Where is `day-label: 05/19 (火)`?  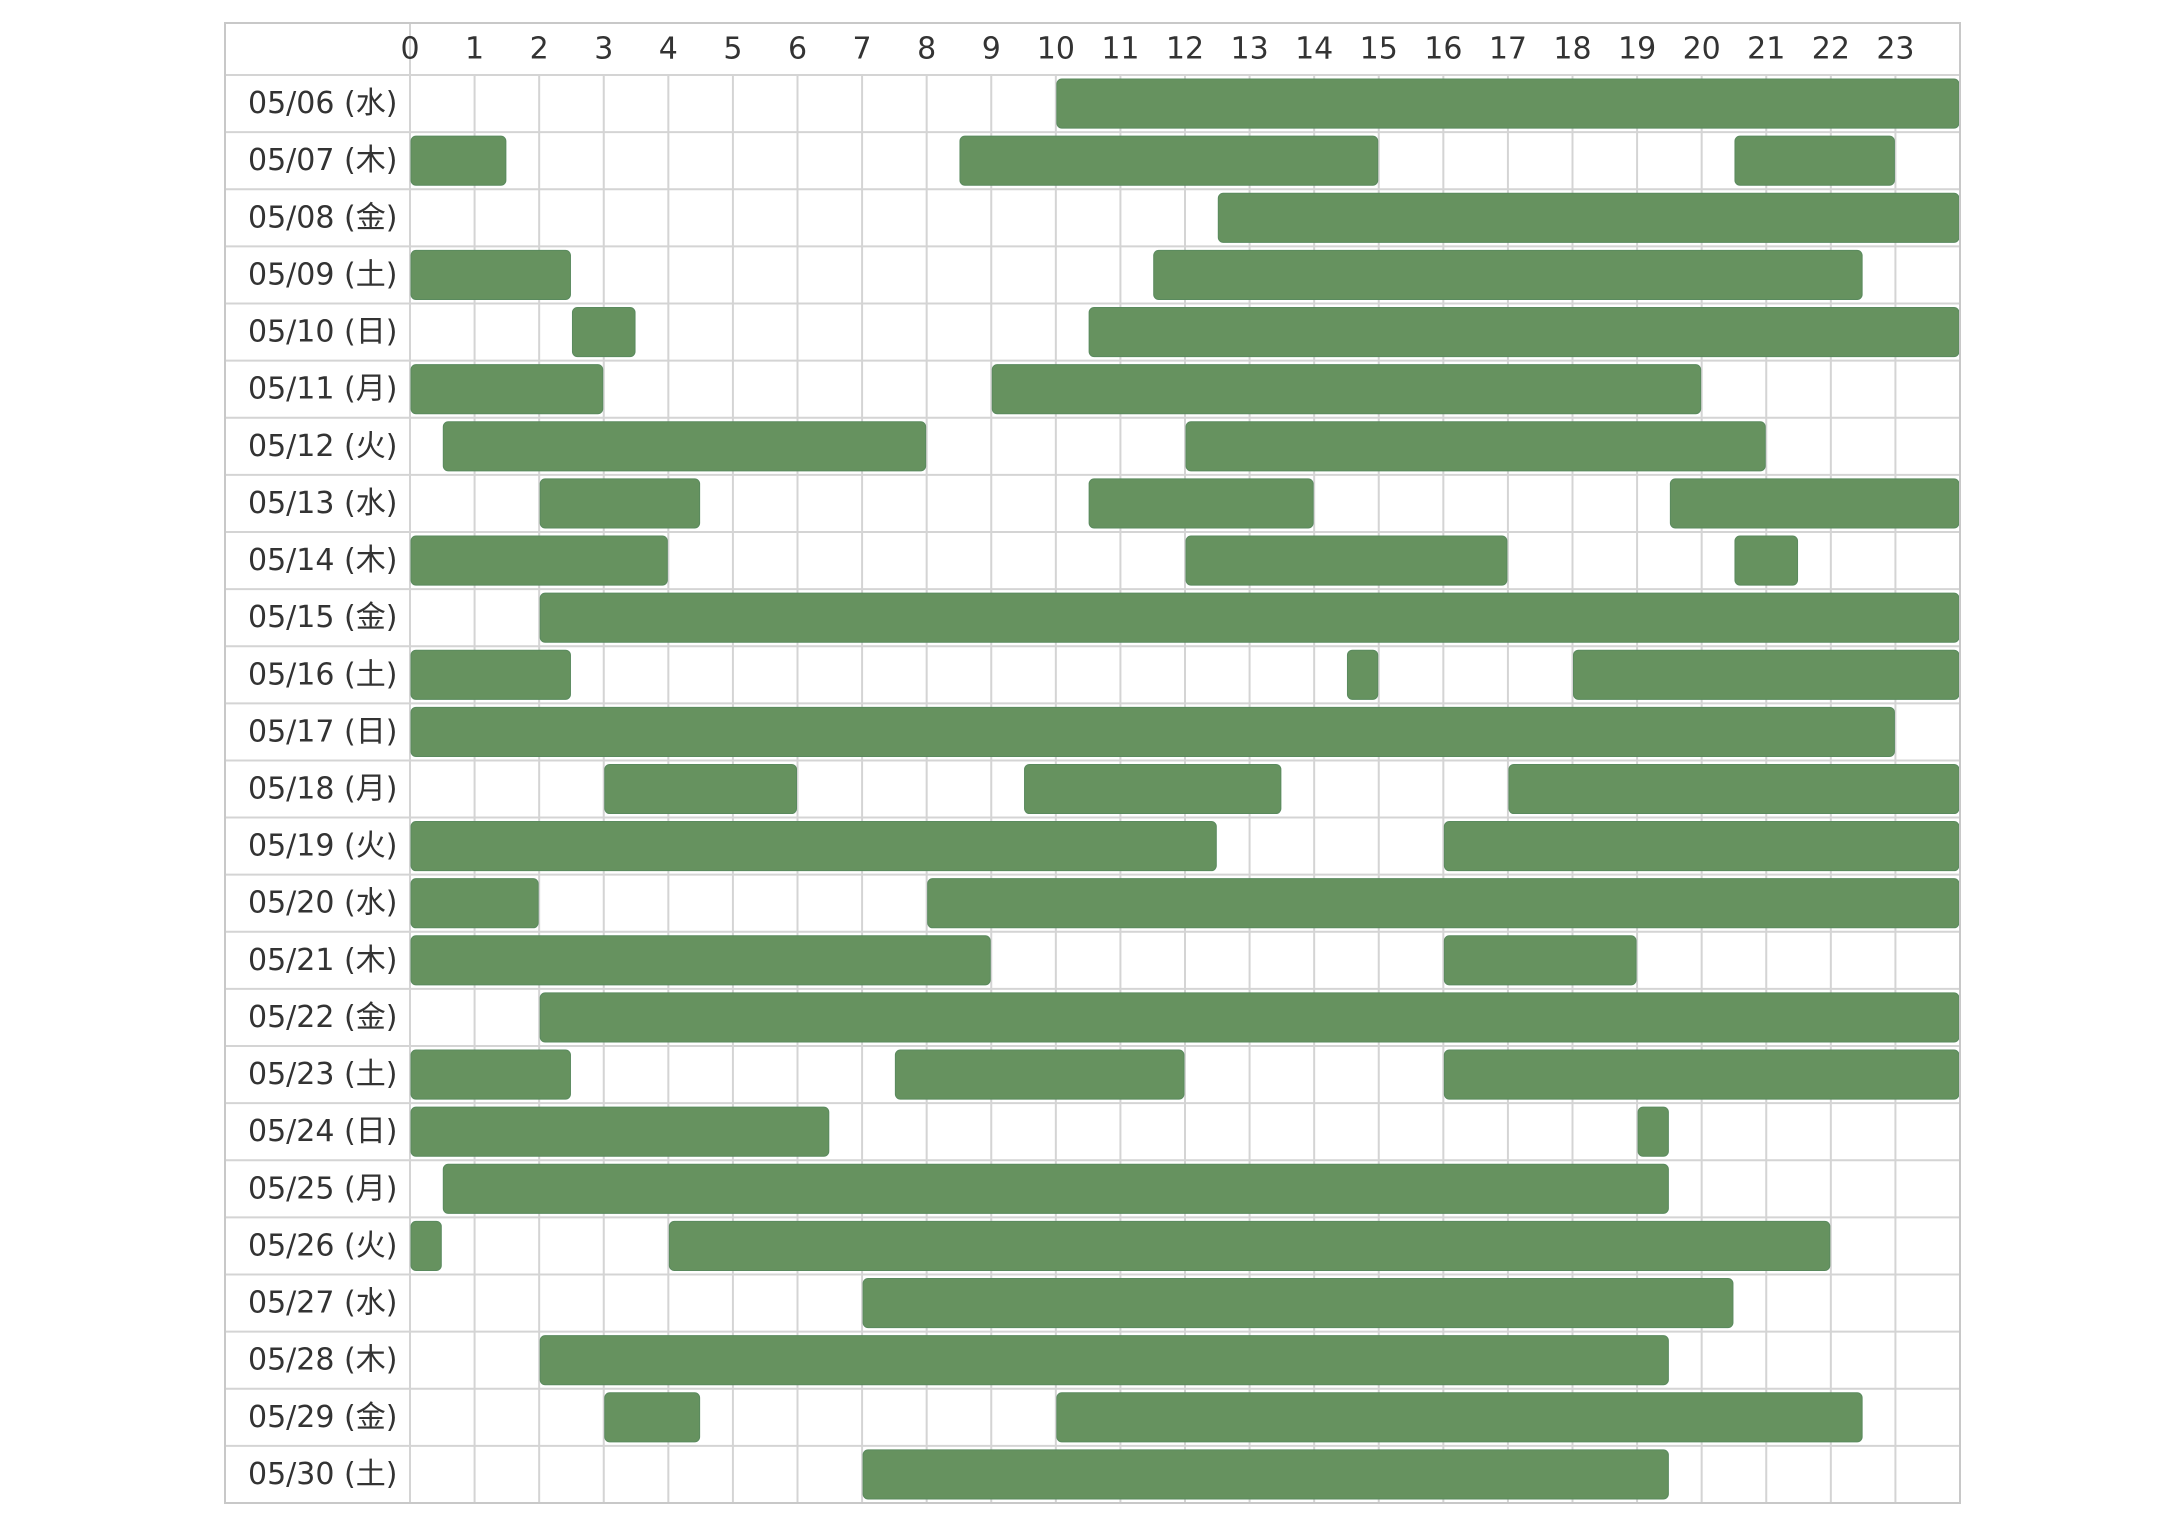
day-label: 05/19 (火) is located at coordinates (322, 846).